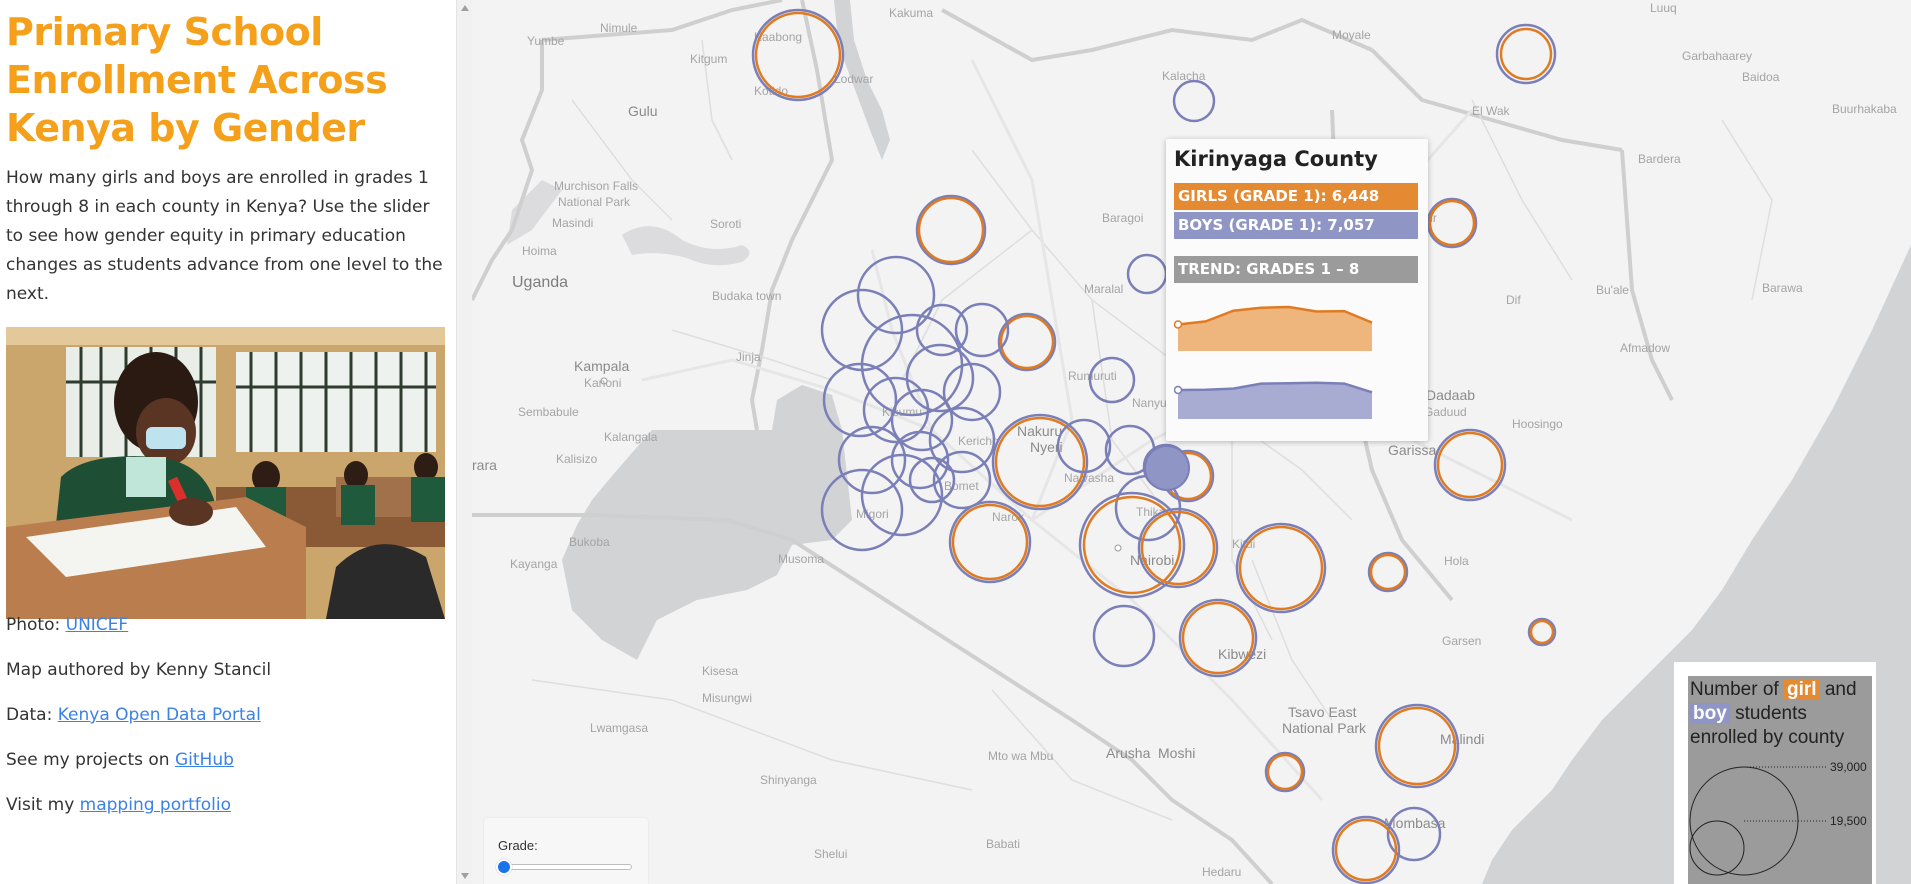 The height and width of the screenshot is (884, 1911). I want to click on city-label: Misungwi, so click(727, 698).